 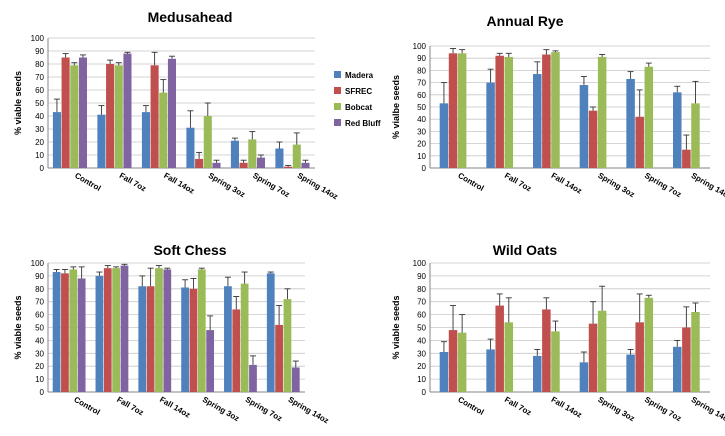 What do you see at coordinates (524, 21) in the screenshot?
I see `chart-title: Annual Rye` at bounding box center [524, 21].